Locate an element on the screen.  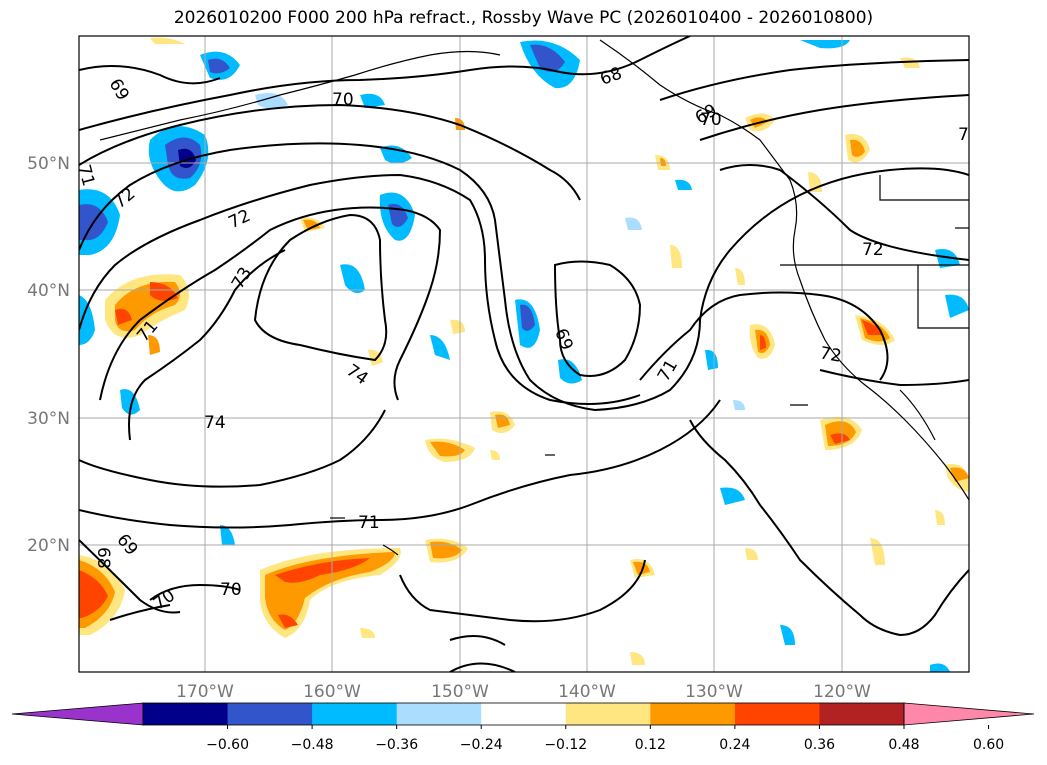
lat-label-20n: 20°N is located at coordinates (48, 546).